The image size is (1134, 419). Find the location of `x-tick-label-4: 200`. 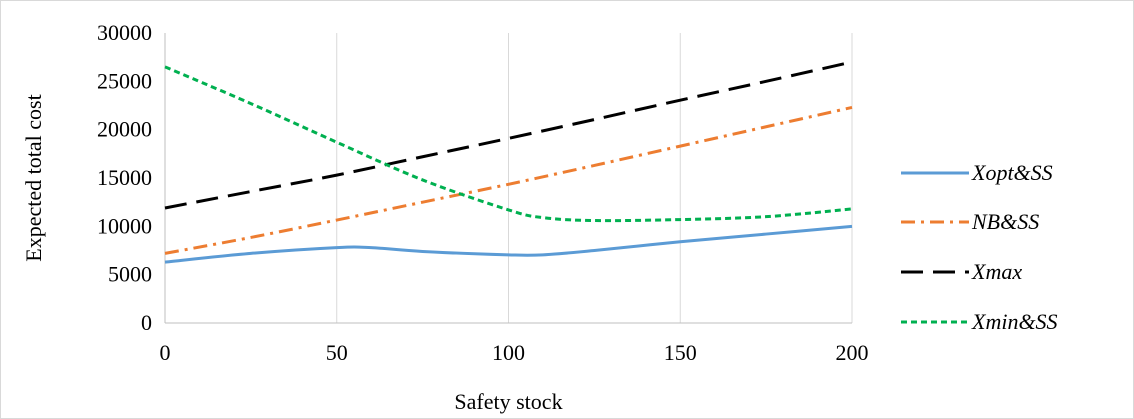

x-tick-label-4: 200 is located at coordinates (852, 352).